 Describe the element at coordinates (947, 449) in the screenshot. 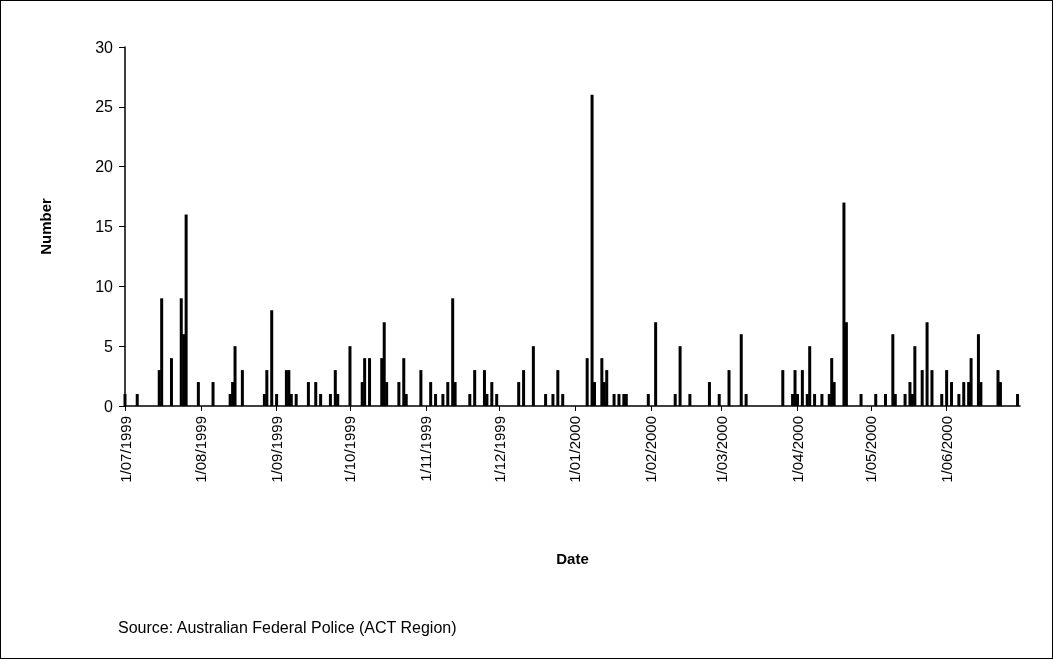

I see `x-tick-label: 1/06/2000` at that location.